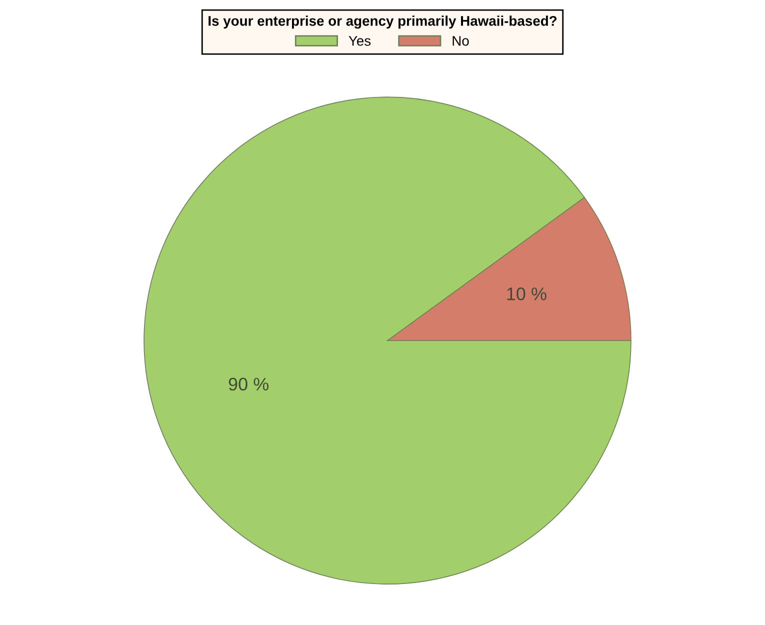 This screenshot has height=625, width=765. I want to click on legend-title: Is your enterprise or agency primarily Hawaii-based?, so click(382, 22).